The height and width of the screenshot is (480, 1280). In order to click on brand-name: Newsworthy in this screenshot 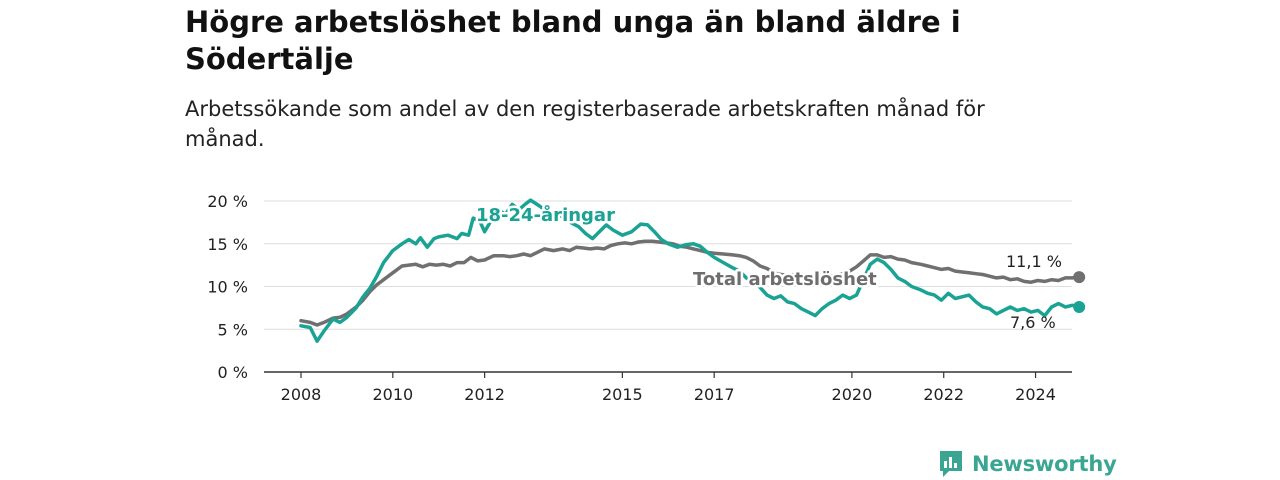, I will do `click(1044, 464)`.